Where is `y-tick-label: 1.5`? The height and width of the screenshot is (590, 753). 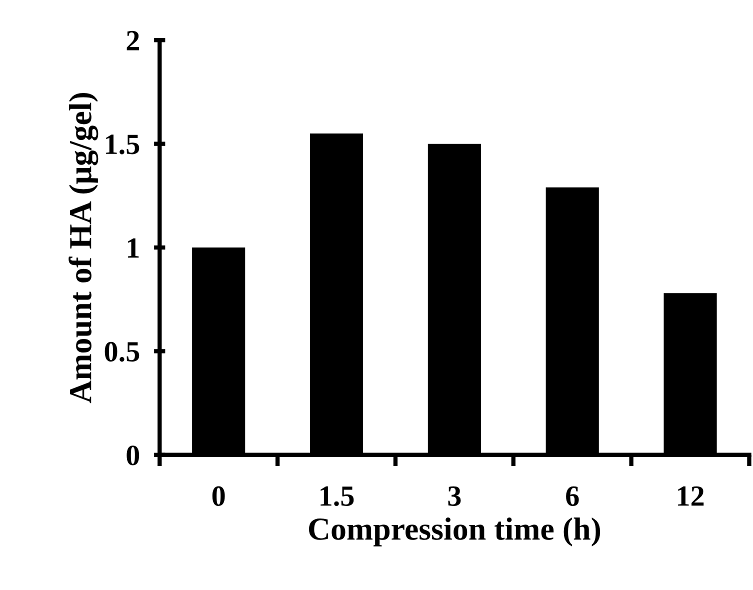 y-tick-label: 1.5 is located at coordinates (123, 144).